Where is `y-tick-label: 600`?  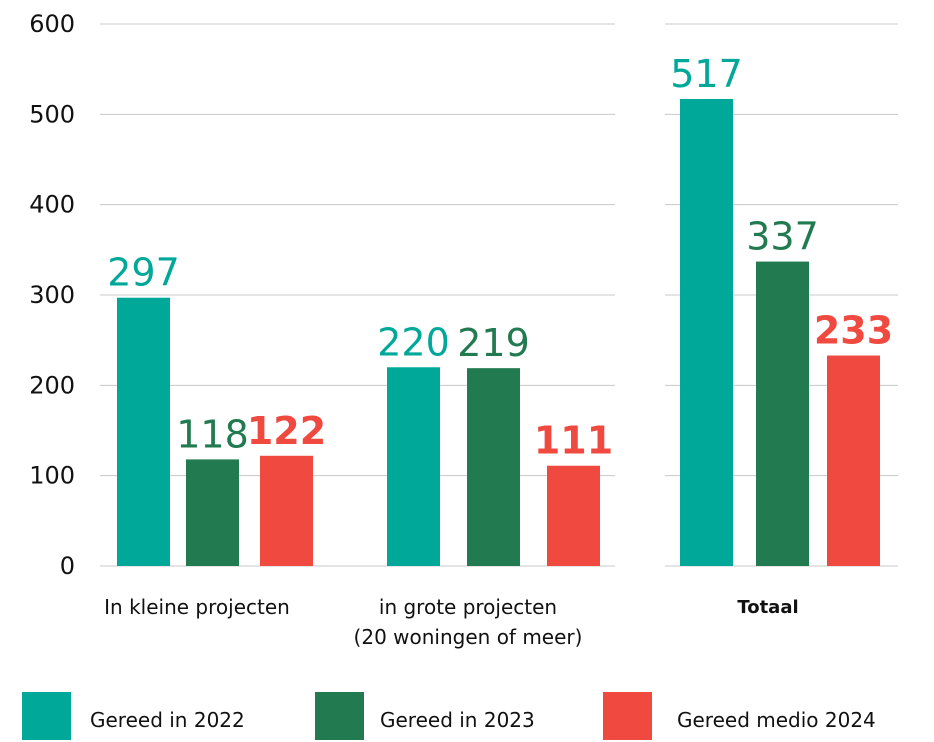
y-tick-label: 600 is located at coordinates (52, 24).